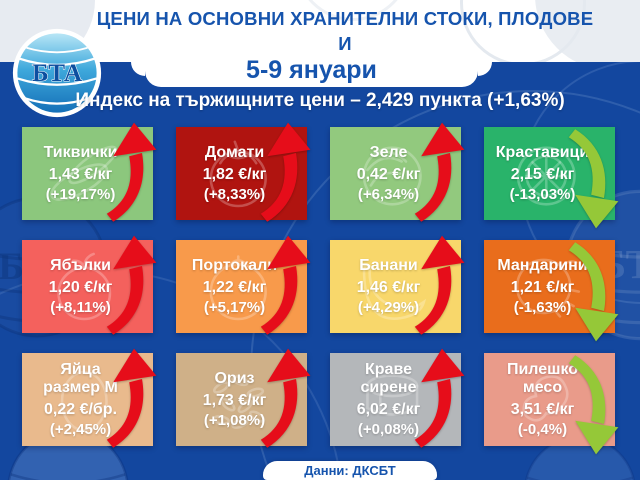 The width and height of the screenshot is (640, 480). I want to click on price-tile-oranges: Портокали 1,22 €/кг (+5,17%), so click(243, 285).